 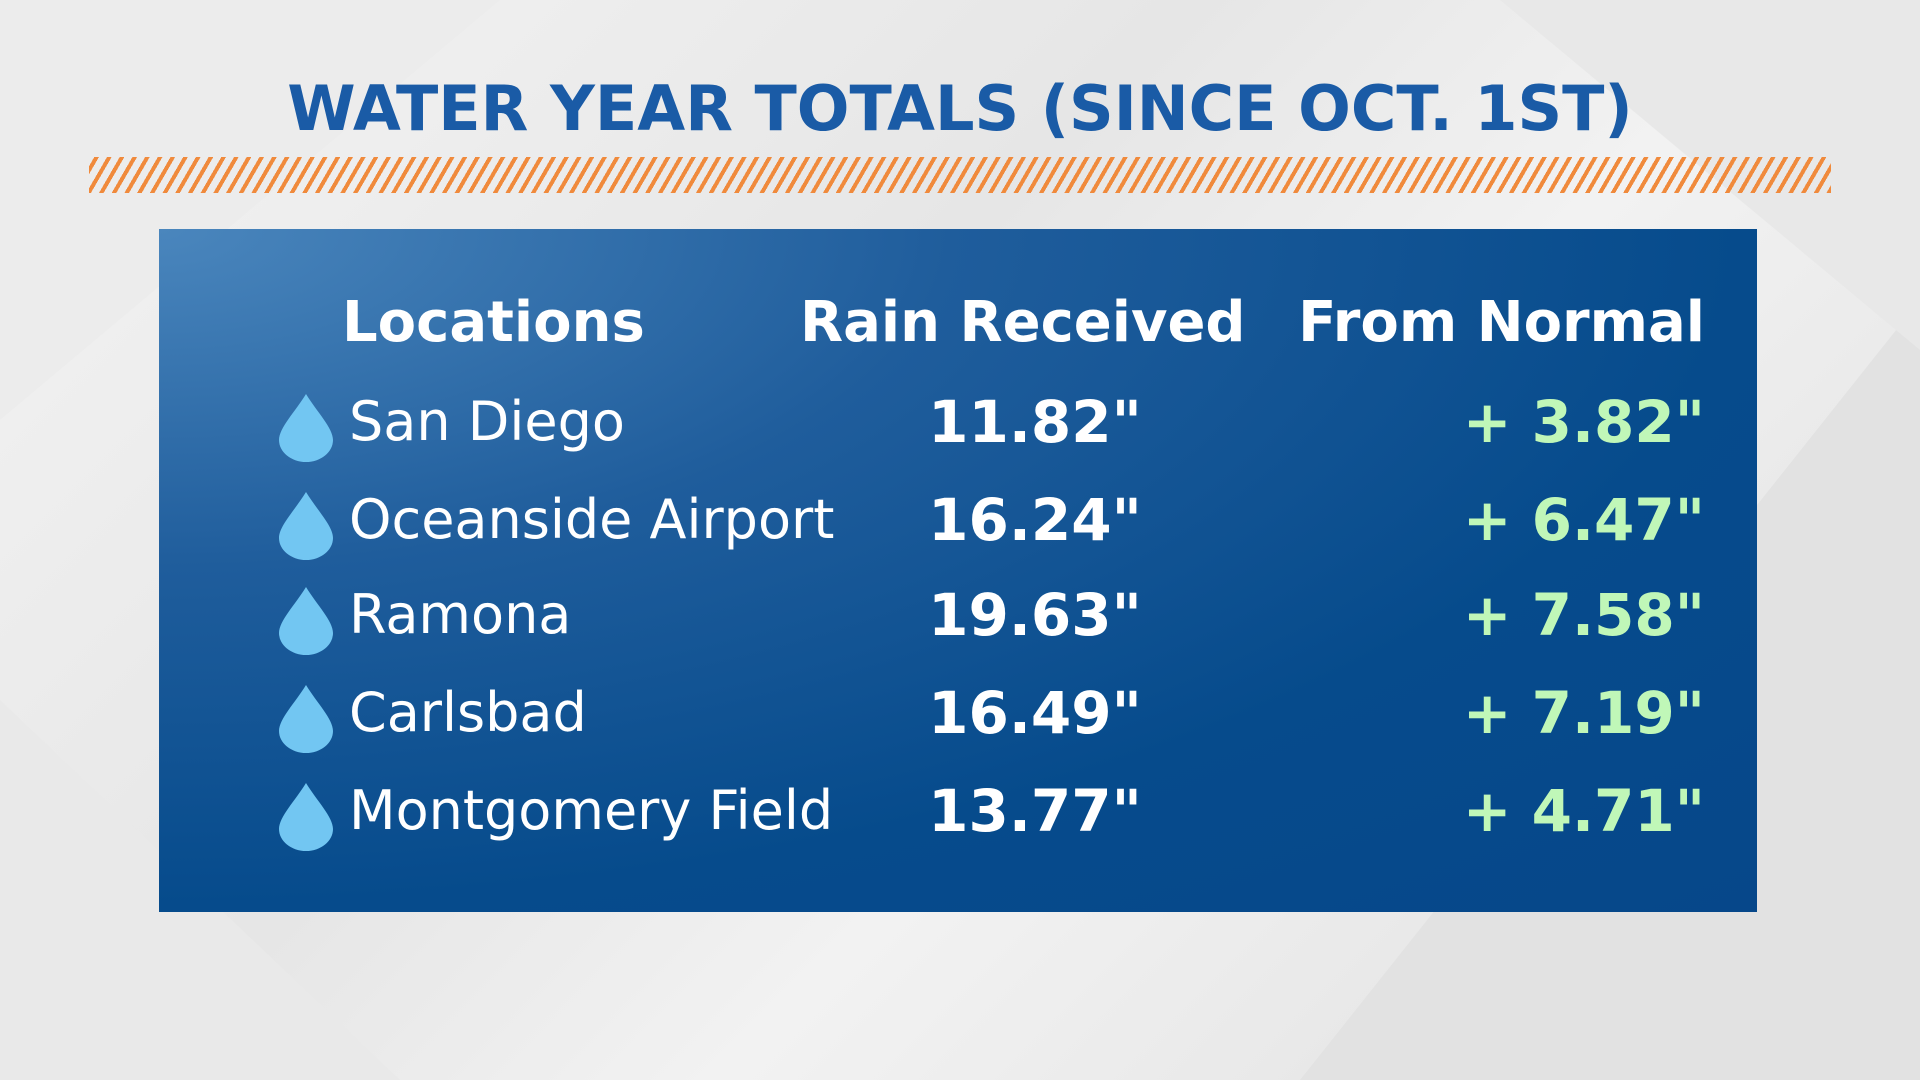 What do you see at coordinates (468, 712) in the screenshot?
I see `location: Carlsbad` at bounding box center [468, 712].